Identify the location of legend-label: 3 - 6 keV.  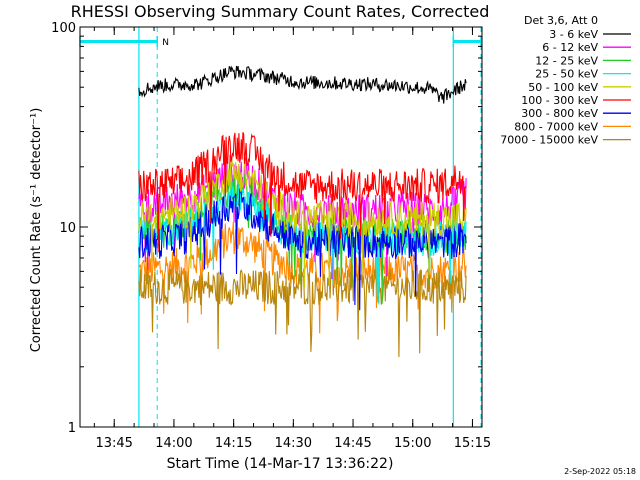
(573, 34).